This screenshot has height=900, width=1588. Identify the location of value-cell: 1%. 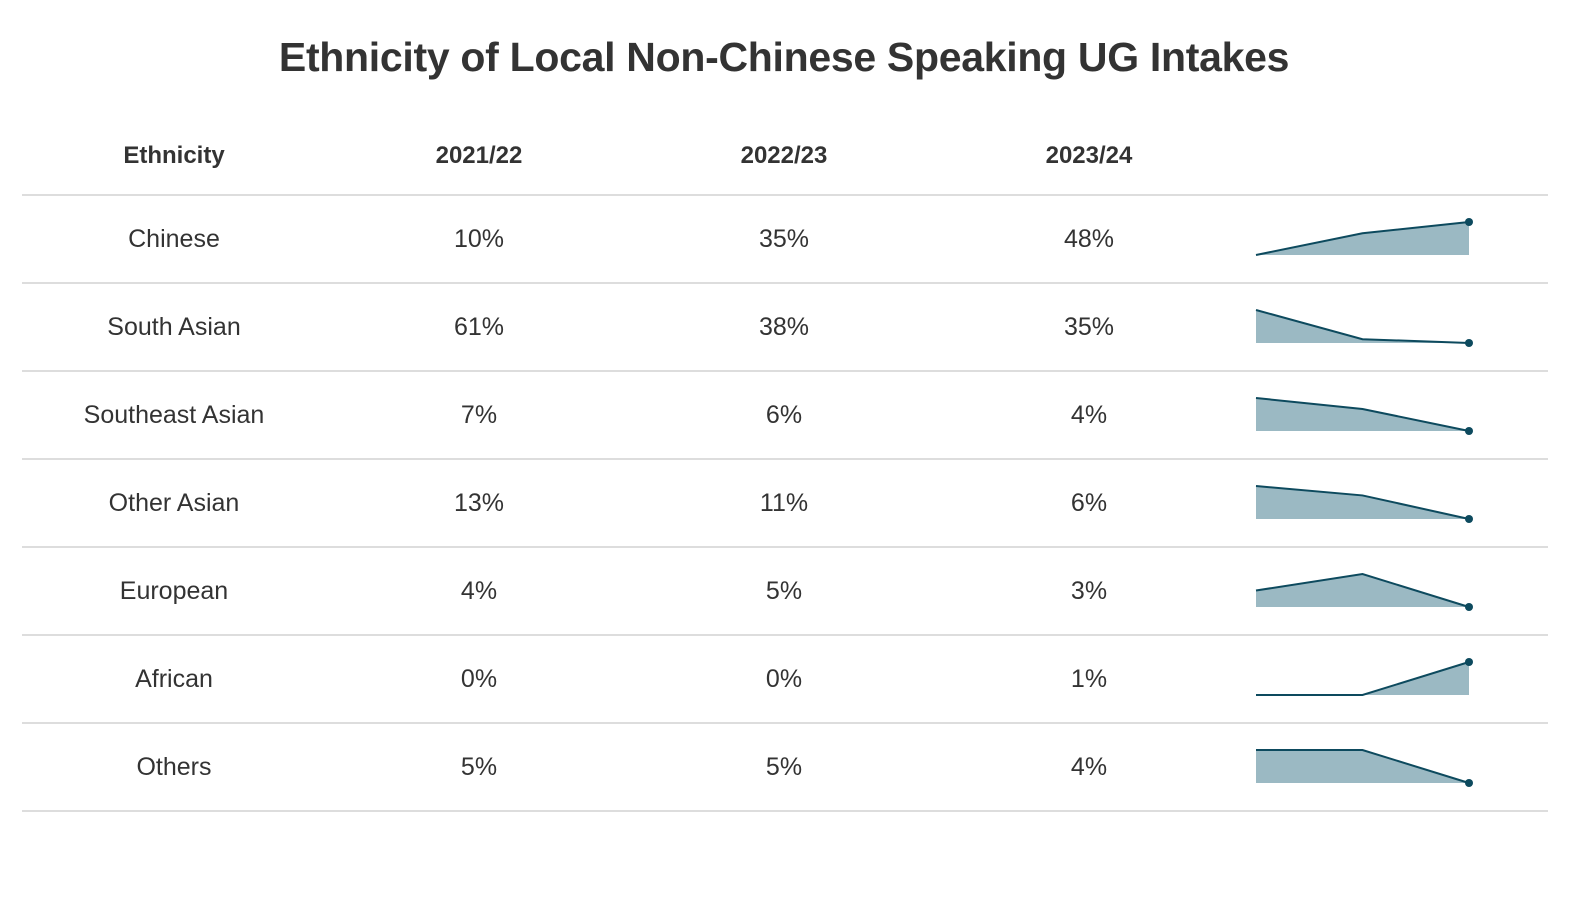
(1089, 678).